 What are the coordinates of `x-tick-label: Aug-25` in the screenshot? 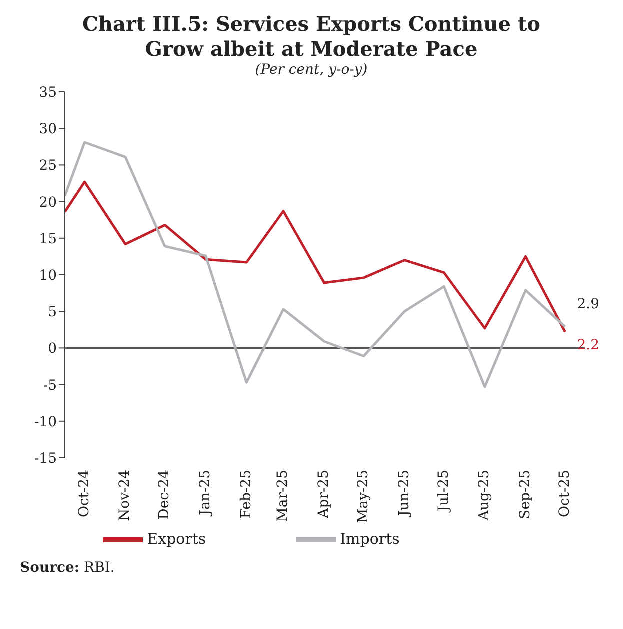 It's located at (484, 496).